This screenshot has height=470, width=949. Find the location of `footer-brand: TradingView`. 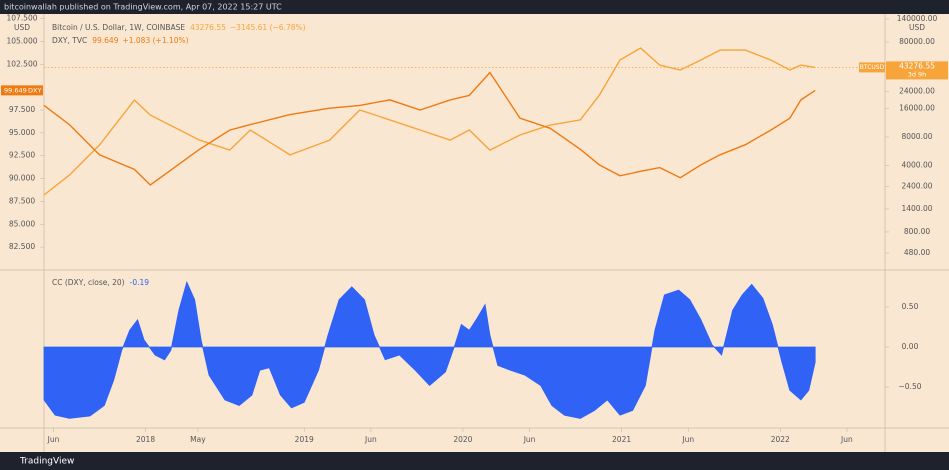

footer-brand: TradingView is located at coordinates (46, 462).